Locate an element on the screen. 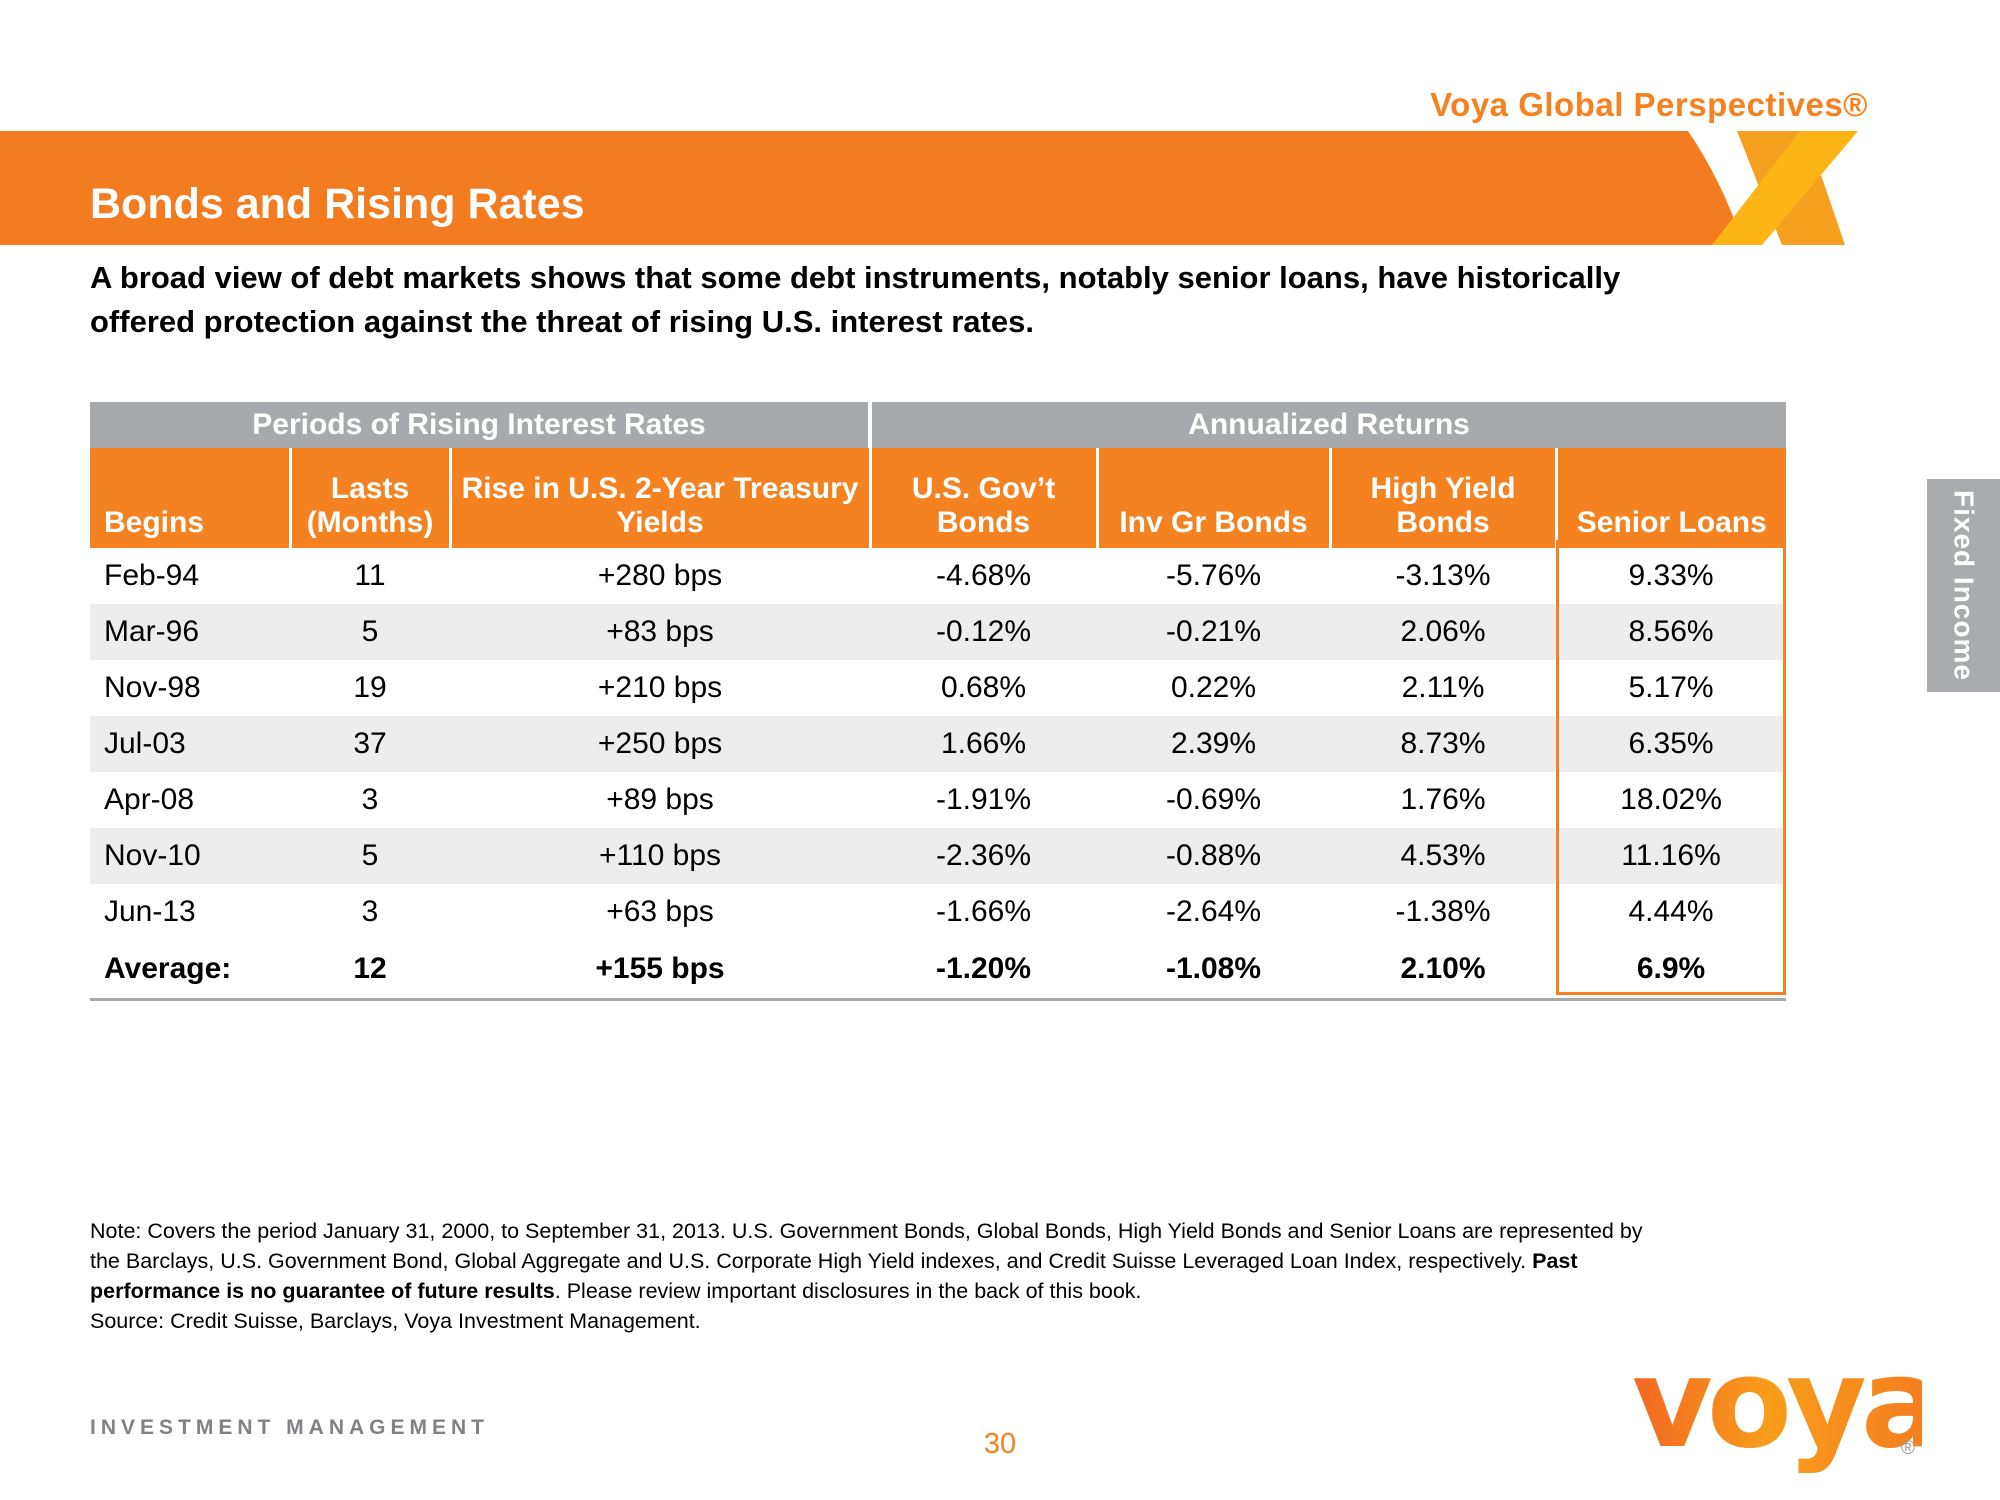 The width and height of the screenshot is (2000, 1500). table-cell: -2.64% is located at coordinates (1214, 912).